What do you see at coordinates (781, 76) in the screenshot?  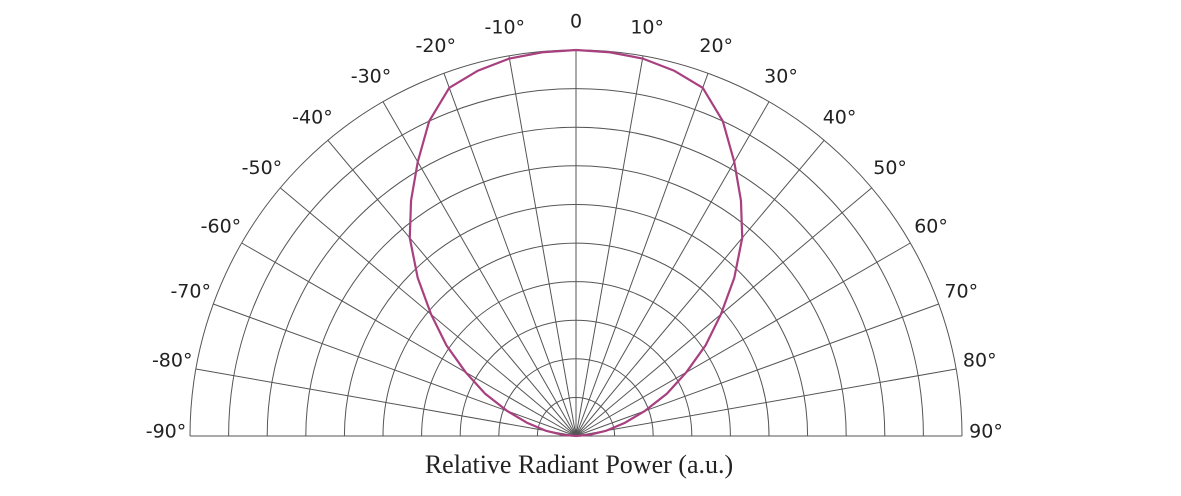 I see `angle-tick-label: 30°` at bounding box center [781, 76].